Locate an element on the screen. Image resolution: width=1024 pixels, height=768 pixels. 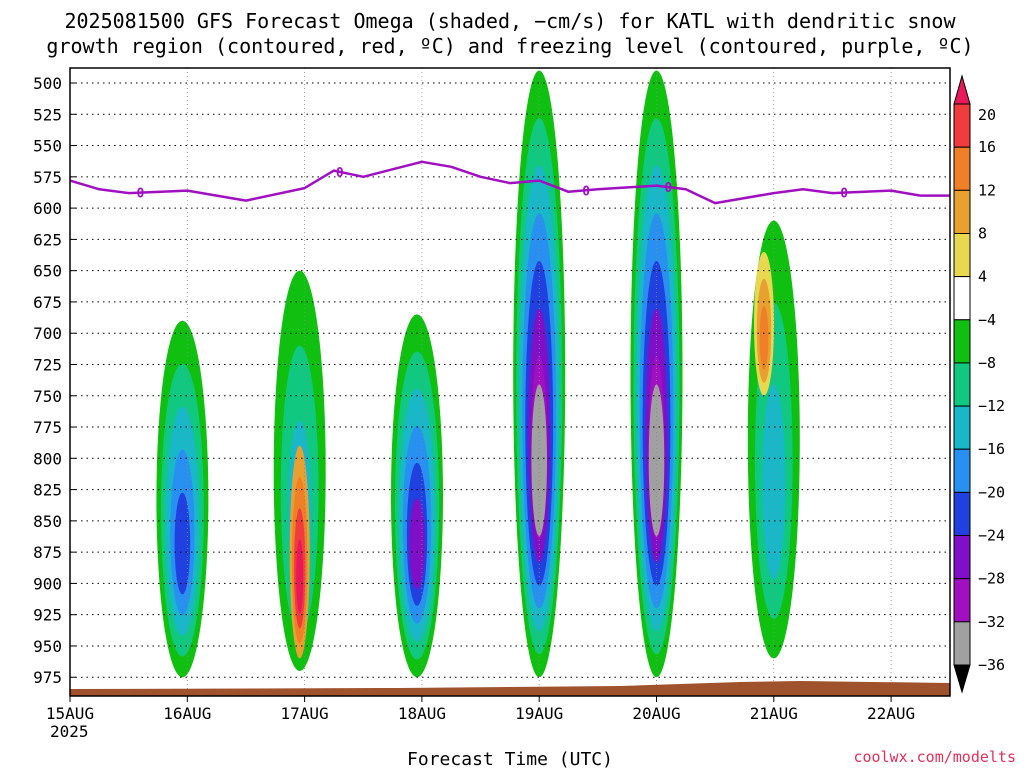
freezing-level-line is located at coordinates (510, 182).